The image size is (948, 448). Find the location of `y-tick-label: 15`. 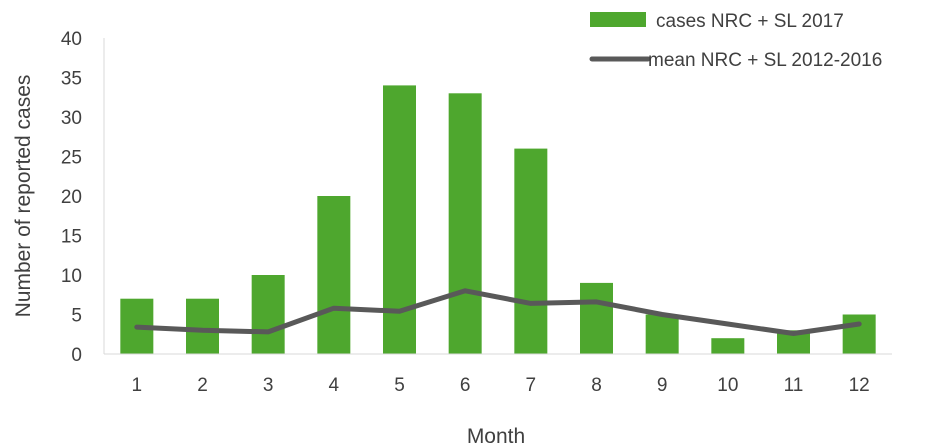

y-tick-label: 15 is located at coordinates (71, 237).